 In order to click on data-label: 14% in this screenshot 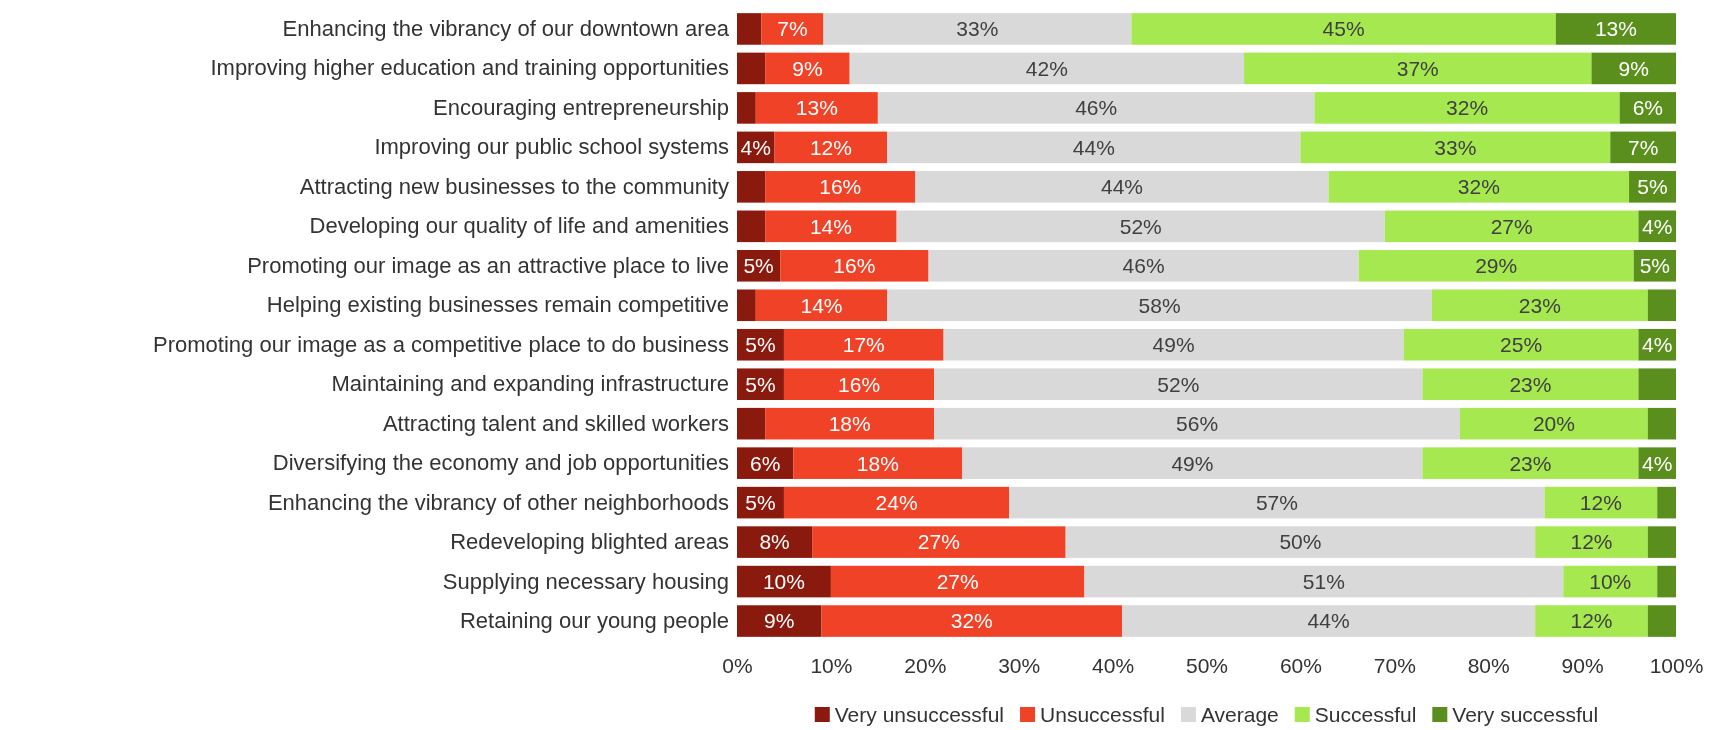, I will do `click(821, 305)`.